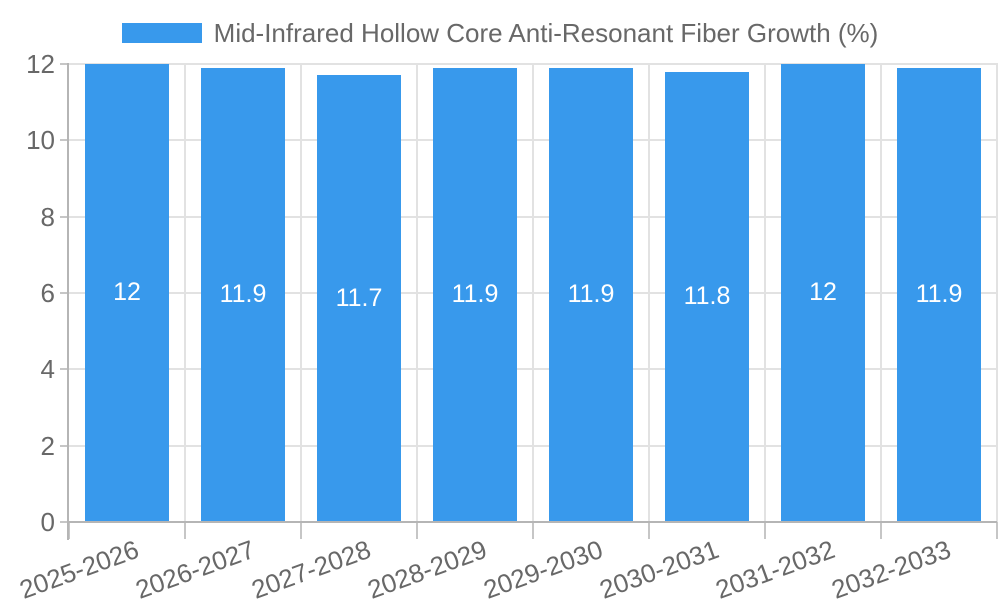  Describe the element at coordinates (68, 301) in the screenshot. I see `y-axis-line` at that location.